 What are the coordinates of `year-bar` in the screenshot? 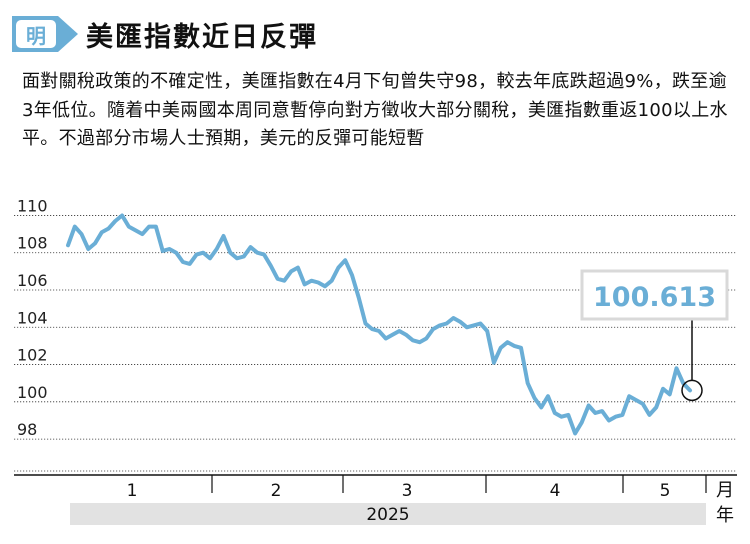 It's located at (388, 514).